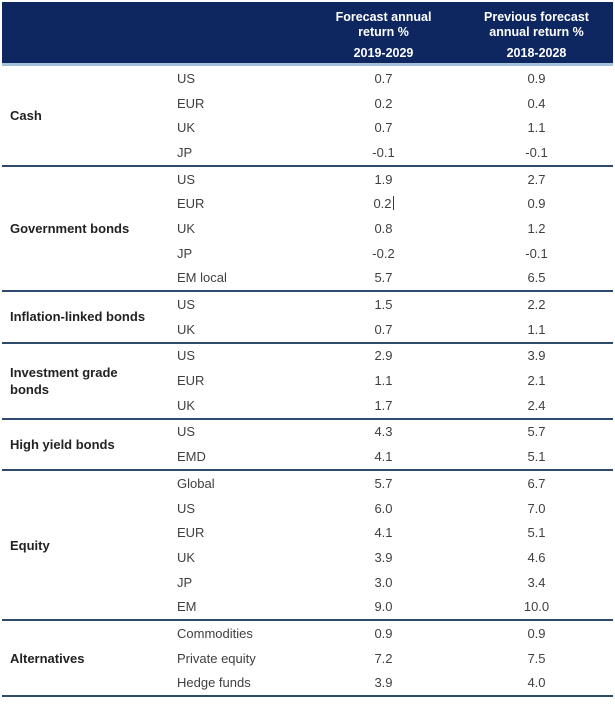 The width and height of the screenshot is (615, 710). I want to click on section-high-yield-bonds: High yield bonds US 4.3 5.7 EMD 4.1 5.1, so click(307, 445).